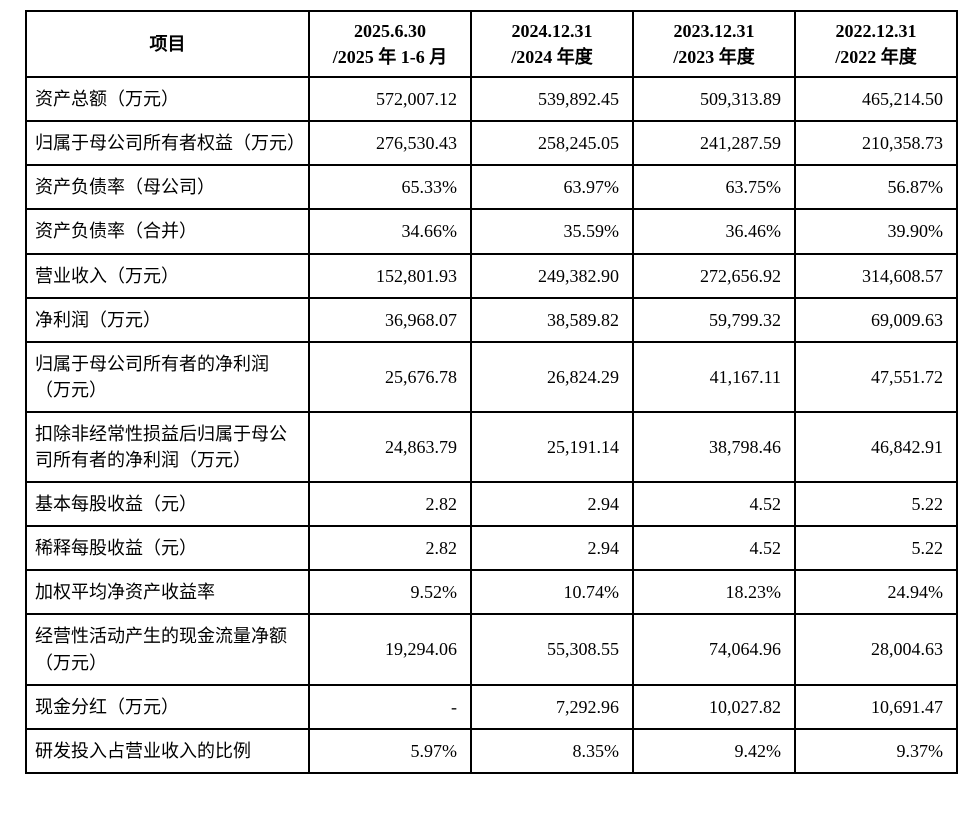 This screenshot has width=972, height=825. I want to click on row-label: 营业收入（万元）, so click(167, 275).